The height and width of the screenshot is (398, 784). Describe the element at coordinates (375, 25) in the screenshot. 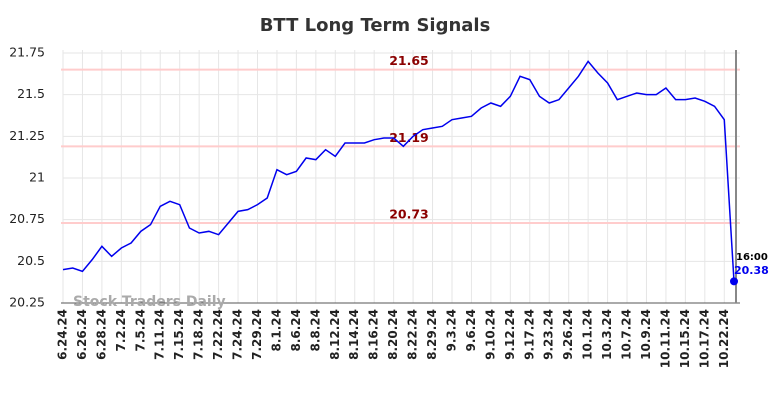

I see `chart-title: BTT Long Term Signals` at that location.